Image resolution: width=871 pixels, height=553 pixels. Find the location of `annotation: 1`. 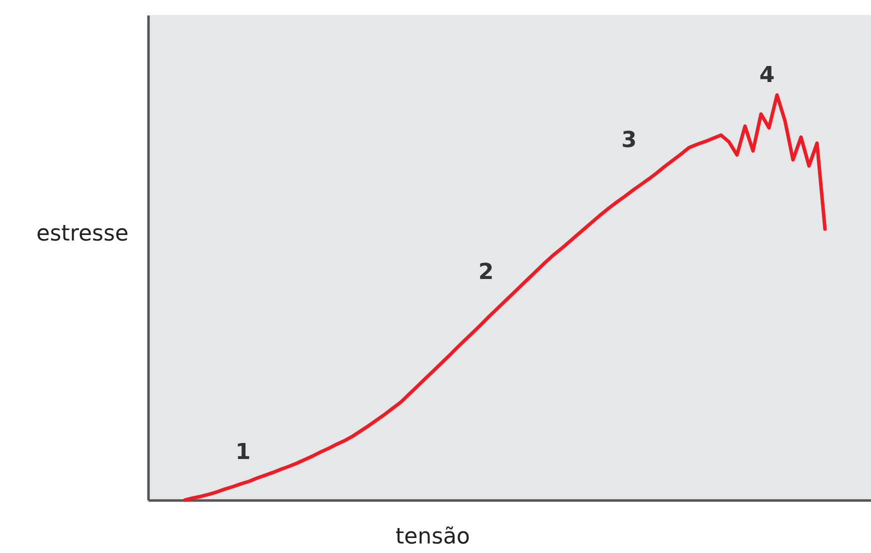

annotation: 1 is located at coordinates (243, 452).